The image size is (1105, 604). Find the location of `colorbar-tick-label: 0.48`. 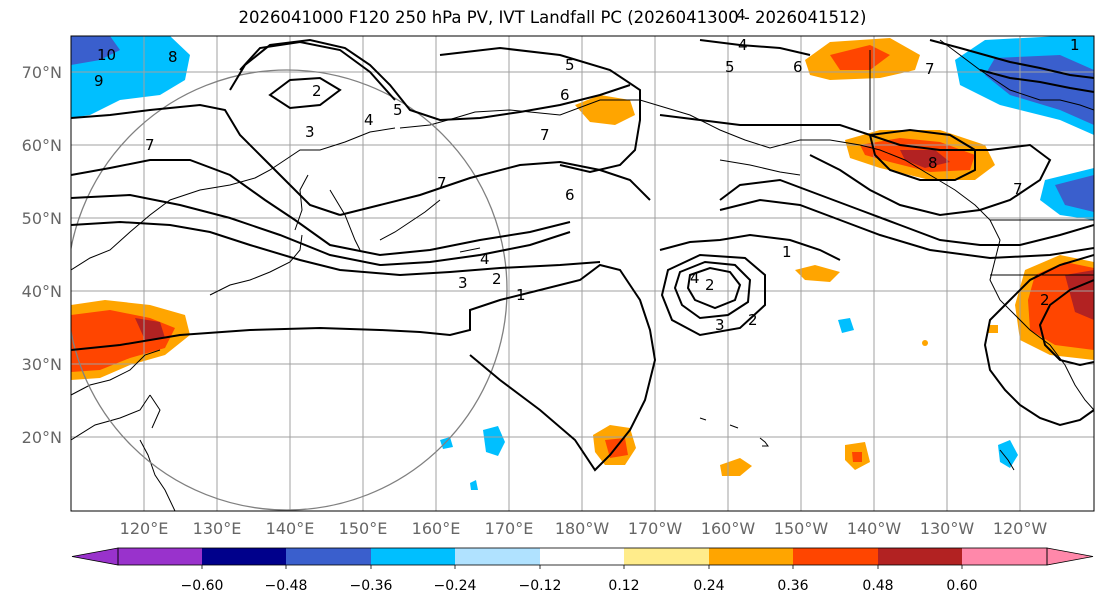

colorbar-tick-label: 0.48 is located at coordinates (877, 586).